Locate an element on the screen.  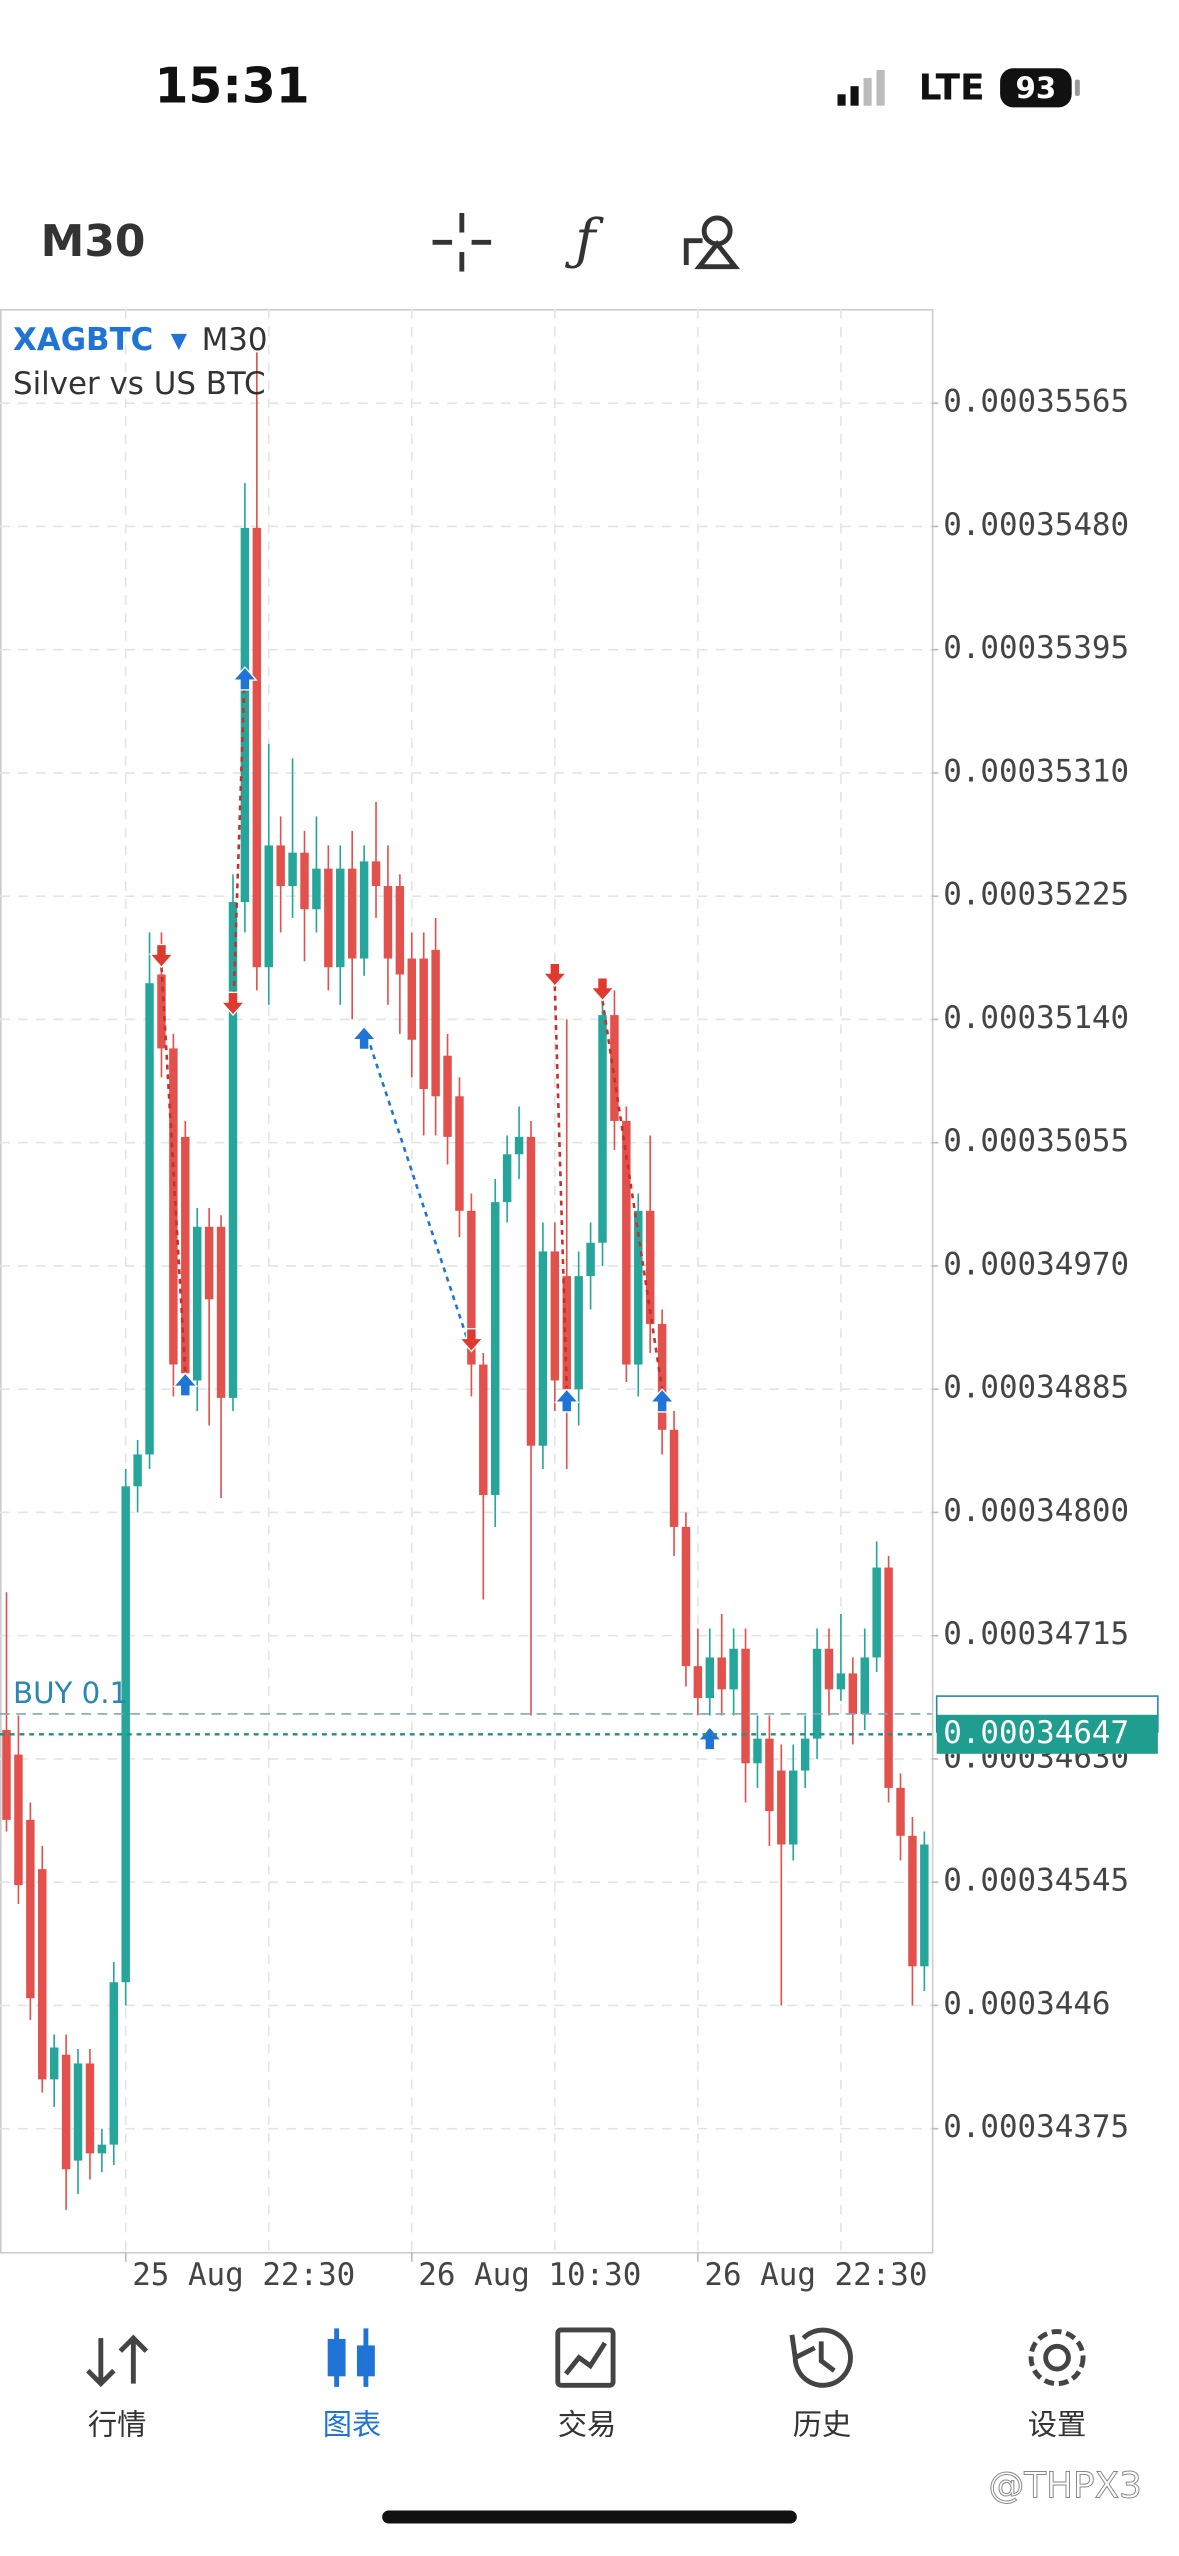
crosshair-icon is located at coordinates (462, 242).